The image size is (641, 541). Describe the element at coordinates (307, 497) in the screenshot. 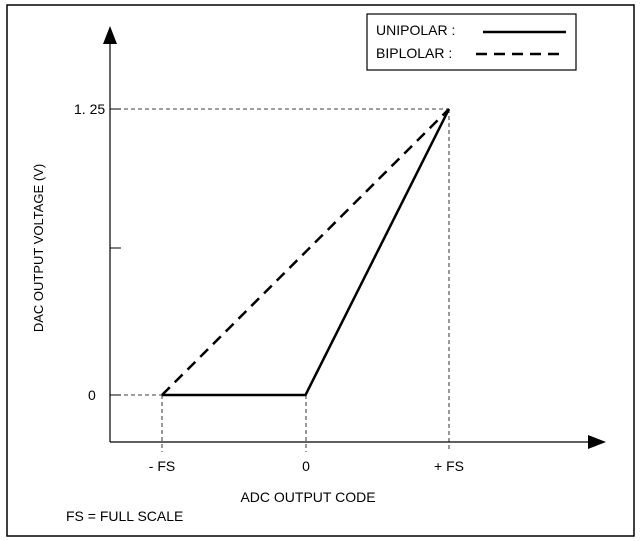

I see `x-axis-label: ADC OUTPUT CODE` at that location.